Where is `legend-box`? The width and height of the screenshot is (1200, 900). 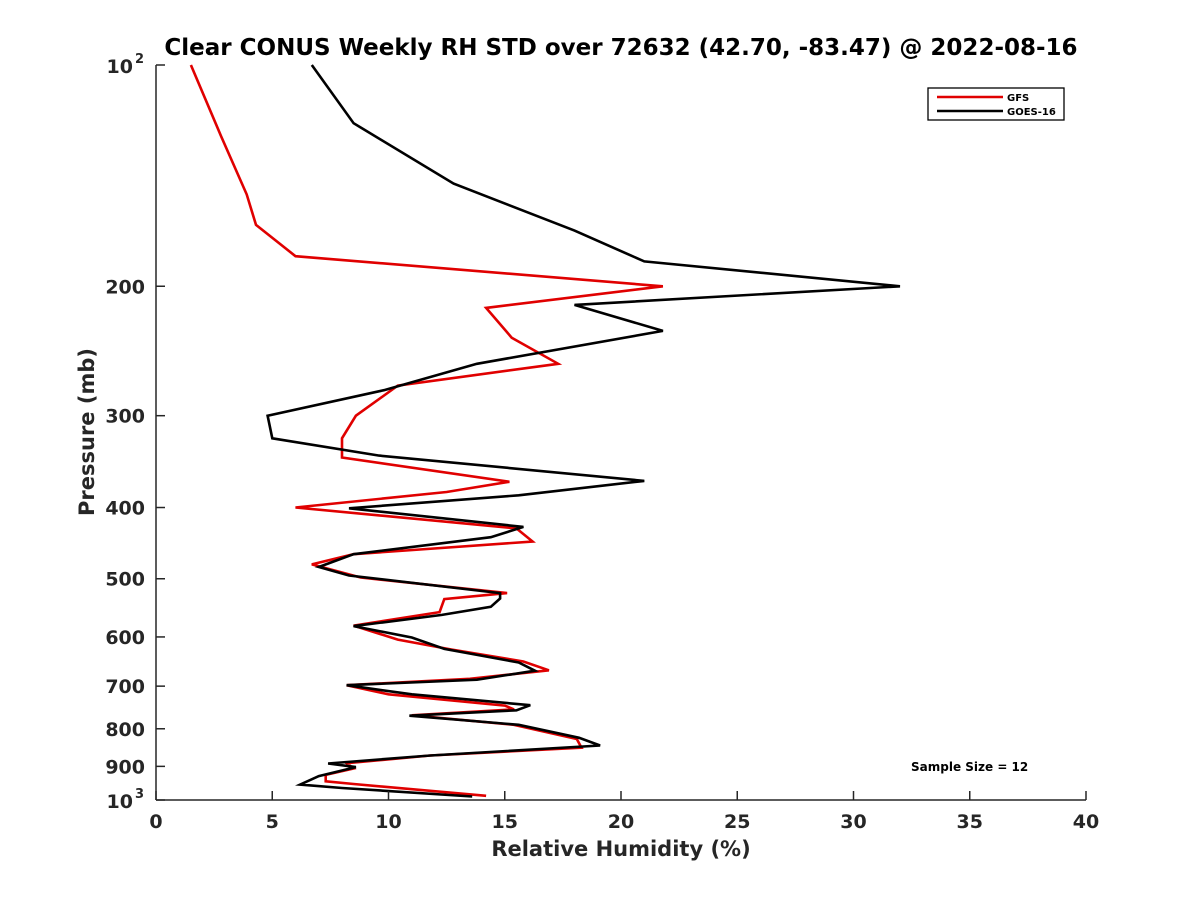 legend-box is located at coordinates (996, 104).